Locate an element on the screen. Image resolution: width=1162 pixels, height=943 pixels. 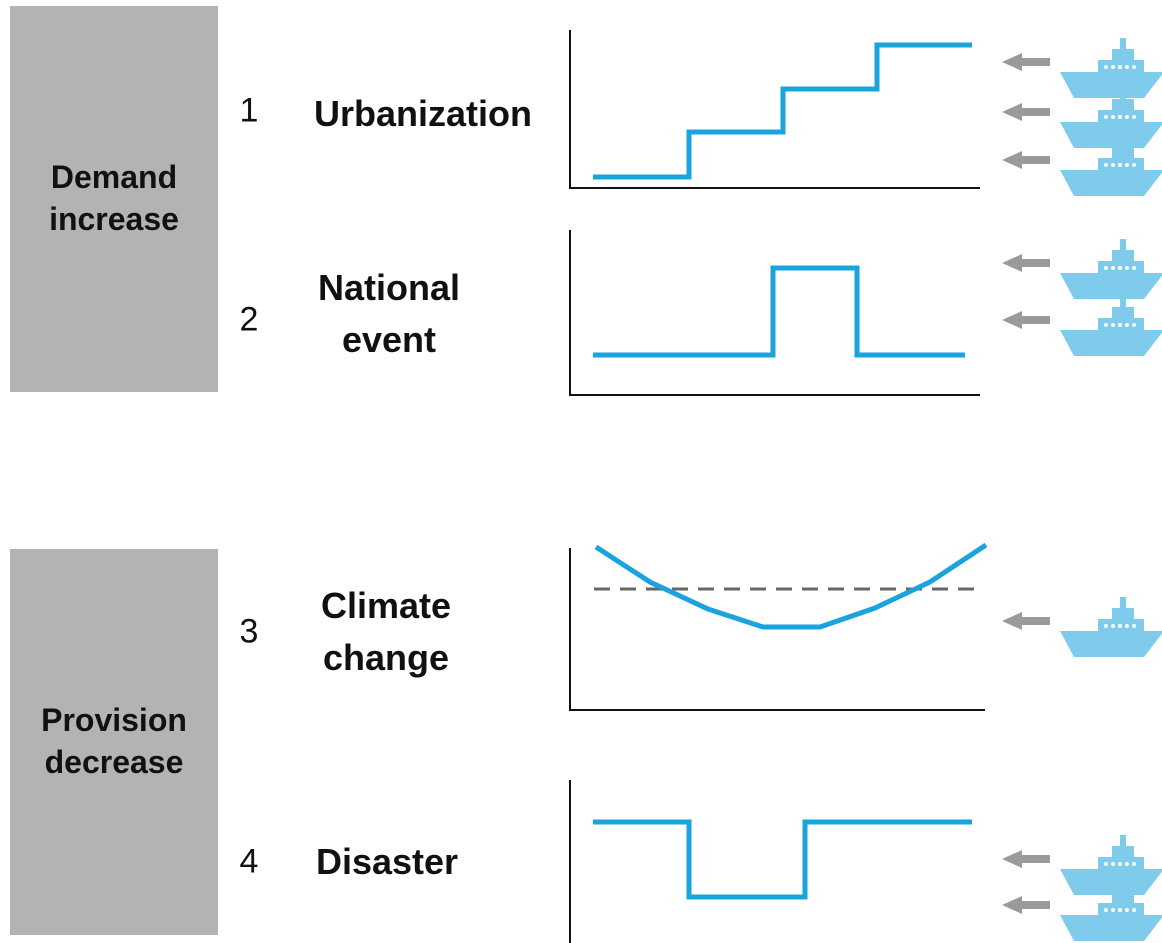
group-label: Demand increase is located at coordinates (114, 198).